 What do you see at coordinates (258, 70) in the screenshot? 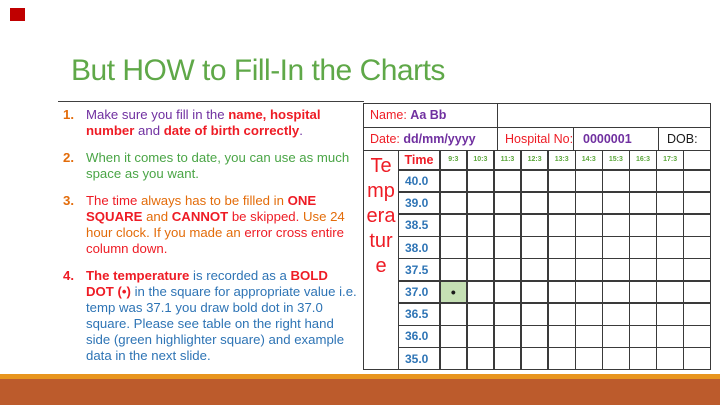
I see `slide-title: But HOW to Fill-In the Charts` at bounding box center [258, 70].